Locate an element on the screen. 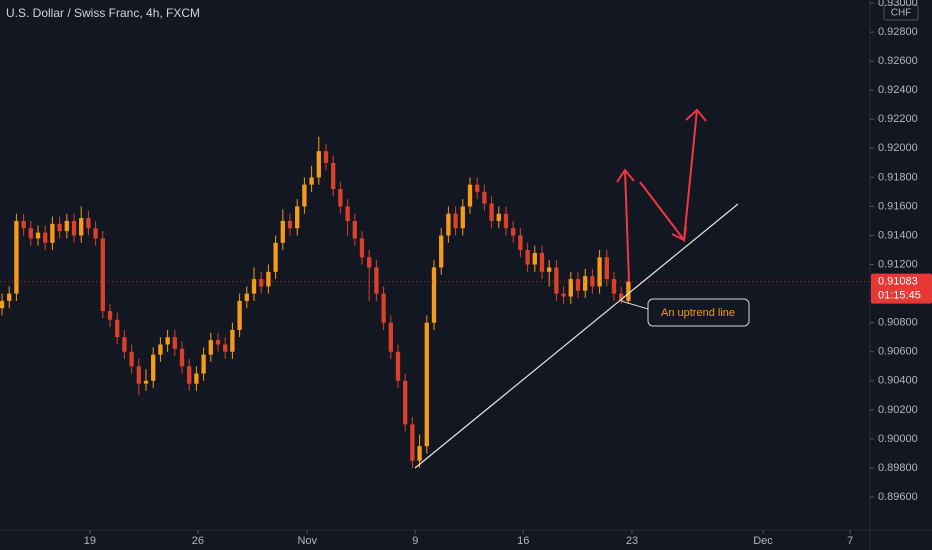 The width and height of the screenshot is (932, 550). x-tick-label: 26 is located at coordinates (198, 541).